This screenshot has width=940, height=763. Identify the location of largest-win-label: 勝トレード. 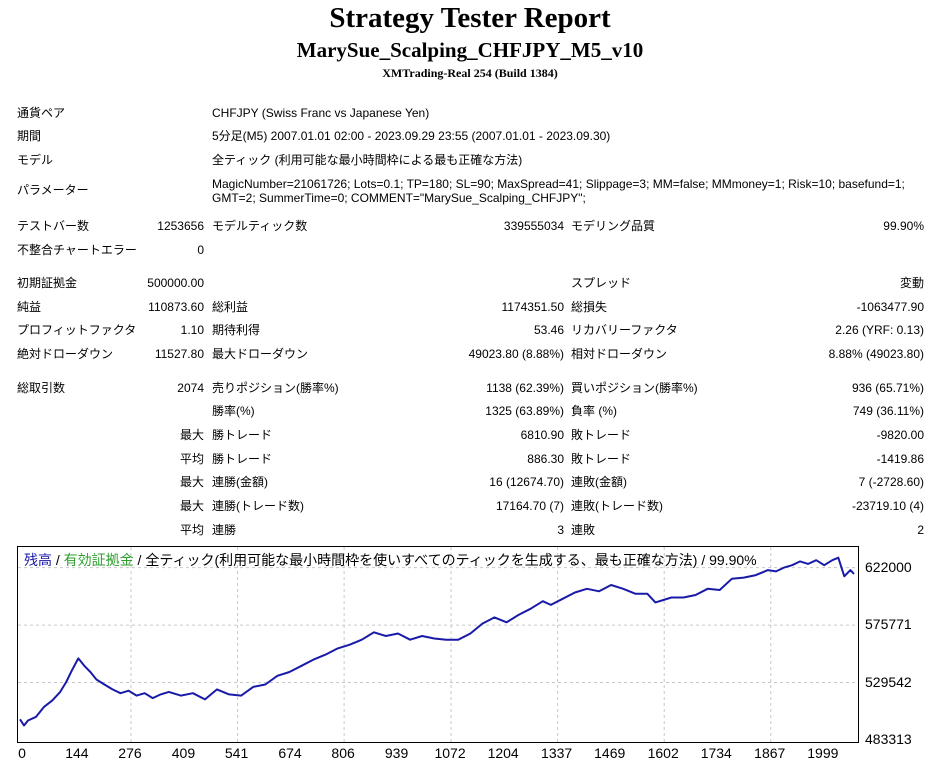
(242, 435).